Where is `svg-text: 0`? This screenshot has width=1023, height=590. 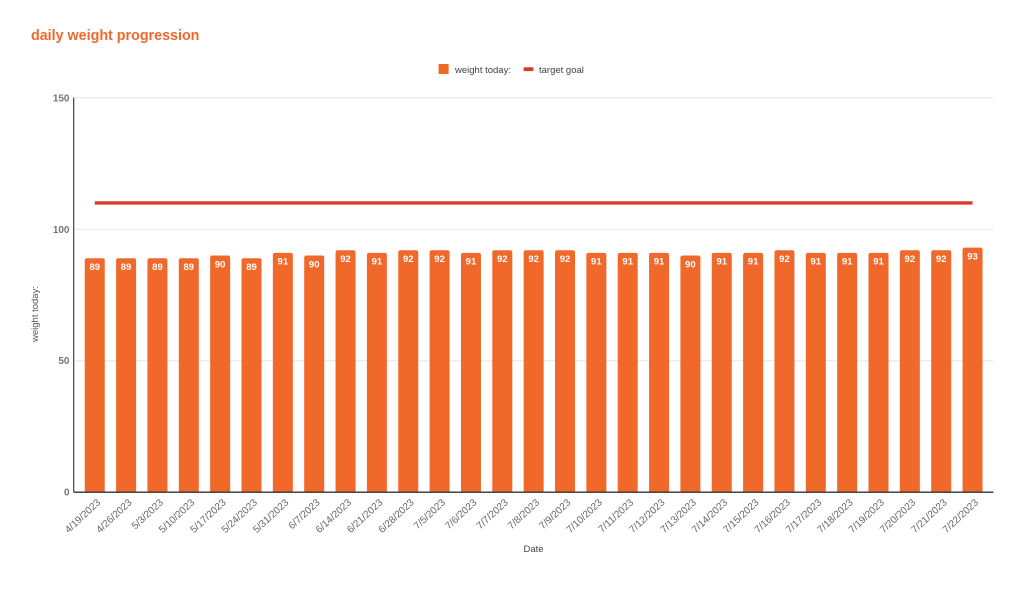
svg-text: 0 is located at coordinates (67, 493).